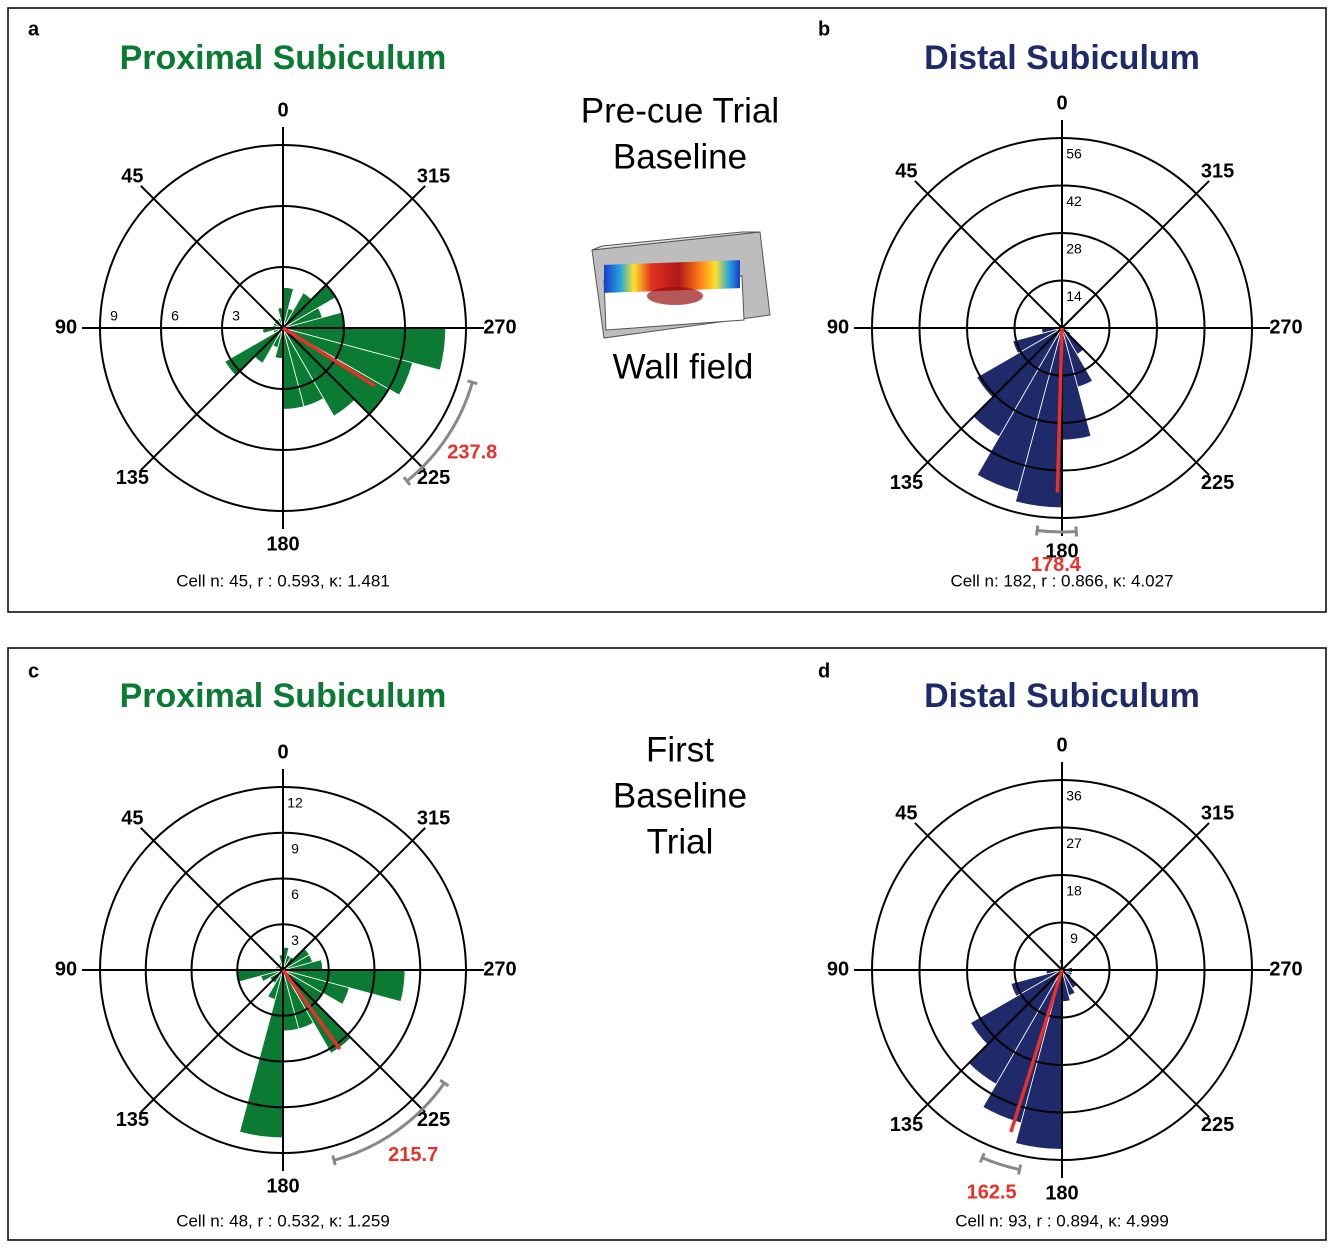 The height and width of the screenshot is (1252, 1331). What do you see at coordinates (1056, 565) in the screenshot?
I see `mean-label: 178.4` at bounding box center [1056, 565].